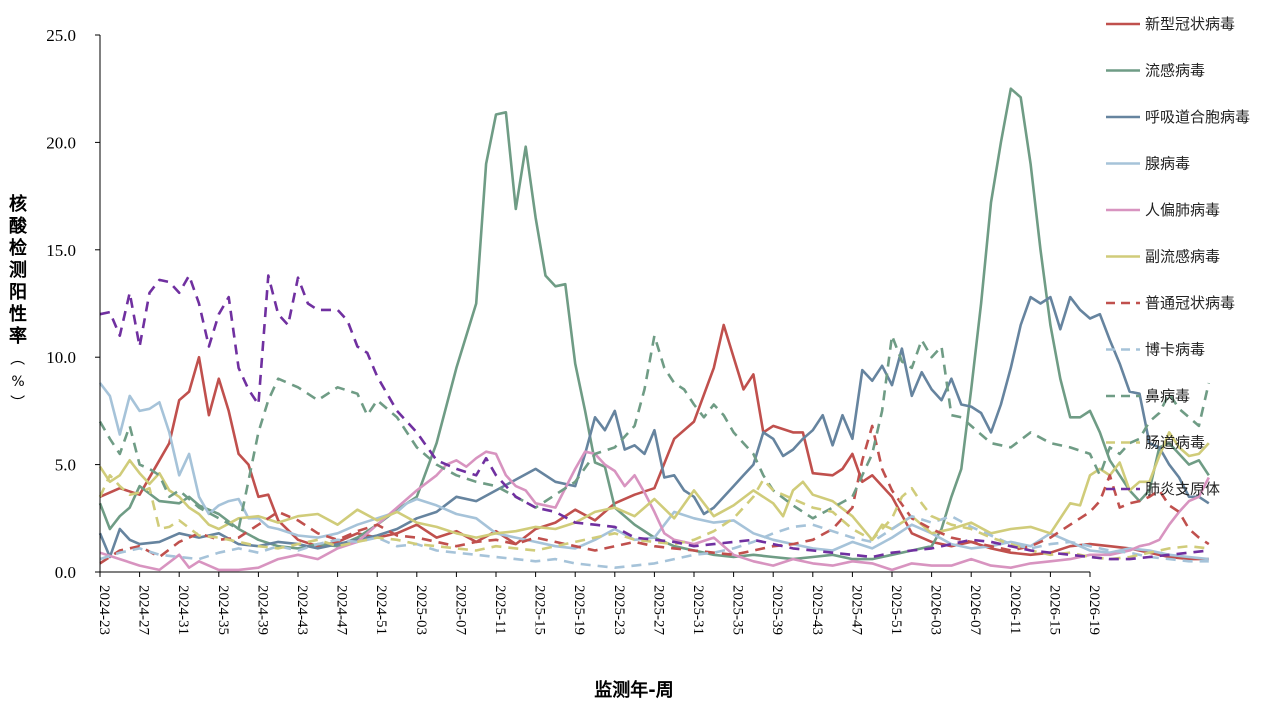 This screenshot has width=1280, height=720. I want to click on y-axis-title-char: 性, so click(18, 314).